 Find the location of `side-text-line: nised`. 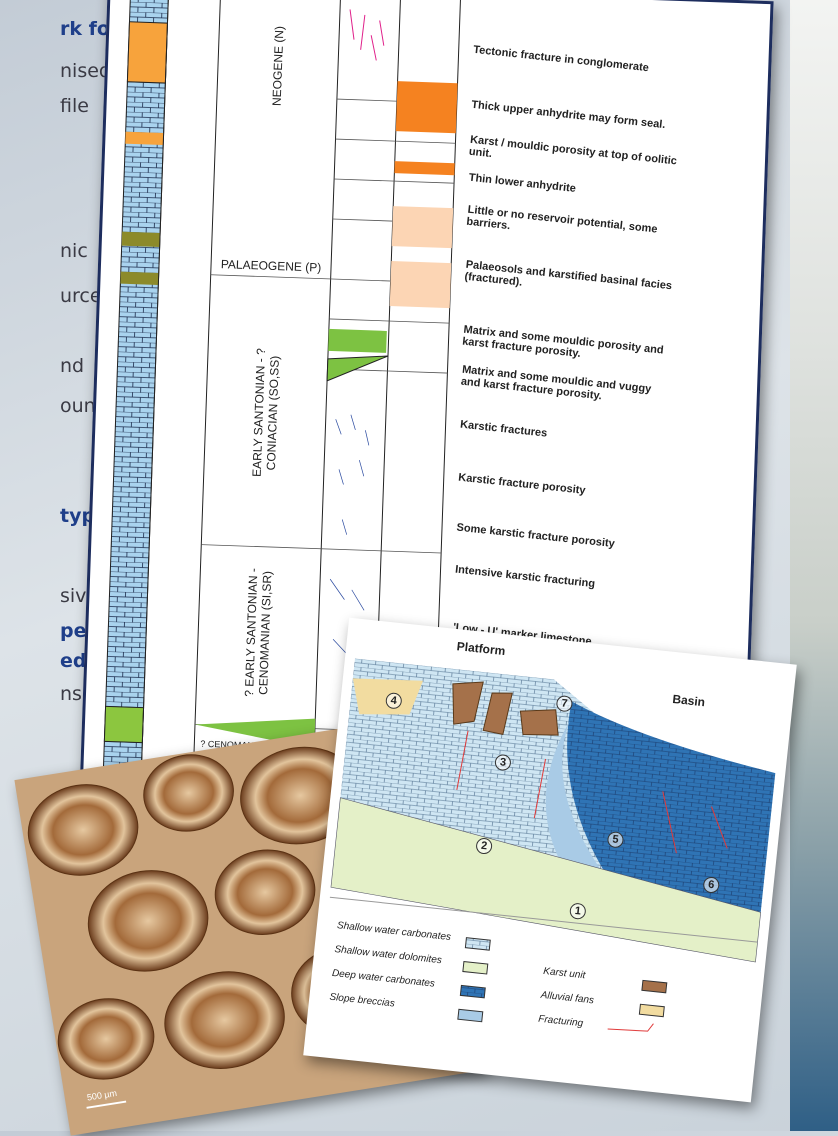

side-text-line: nised is located at coordinates (85, 71).